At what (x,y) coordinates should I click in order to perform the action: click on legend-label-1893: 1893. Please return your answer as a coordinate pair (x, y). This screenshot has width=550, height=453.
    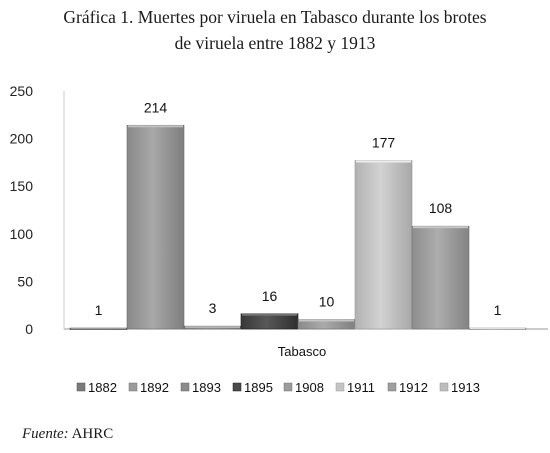
    Looking at the image, I should click on (206, 387).